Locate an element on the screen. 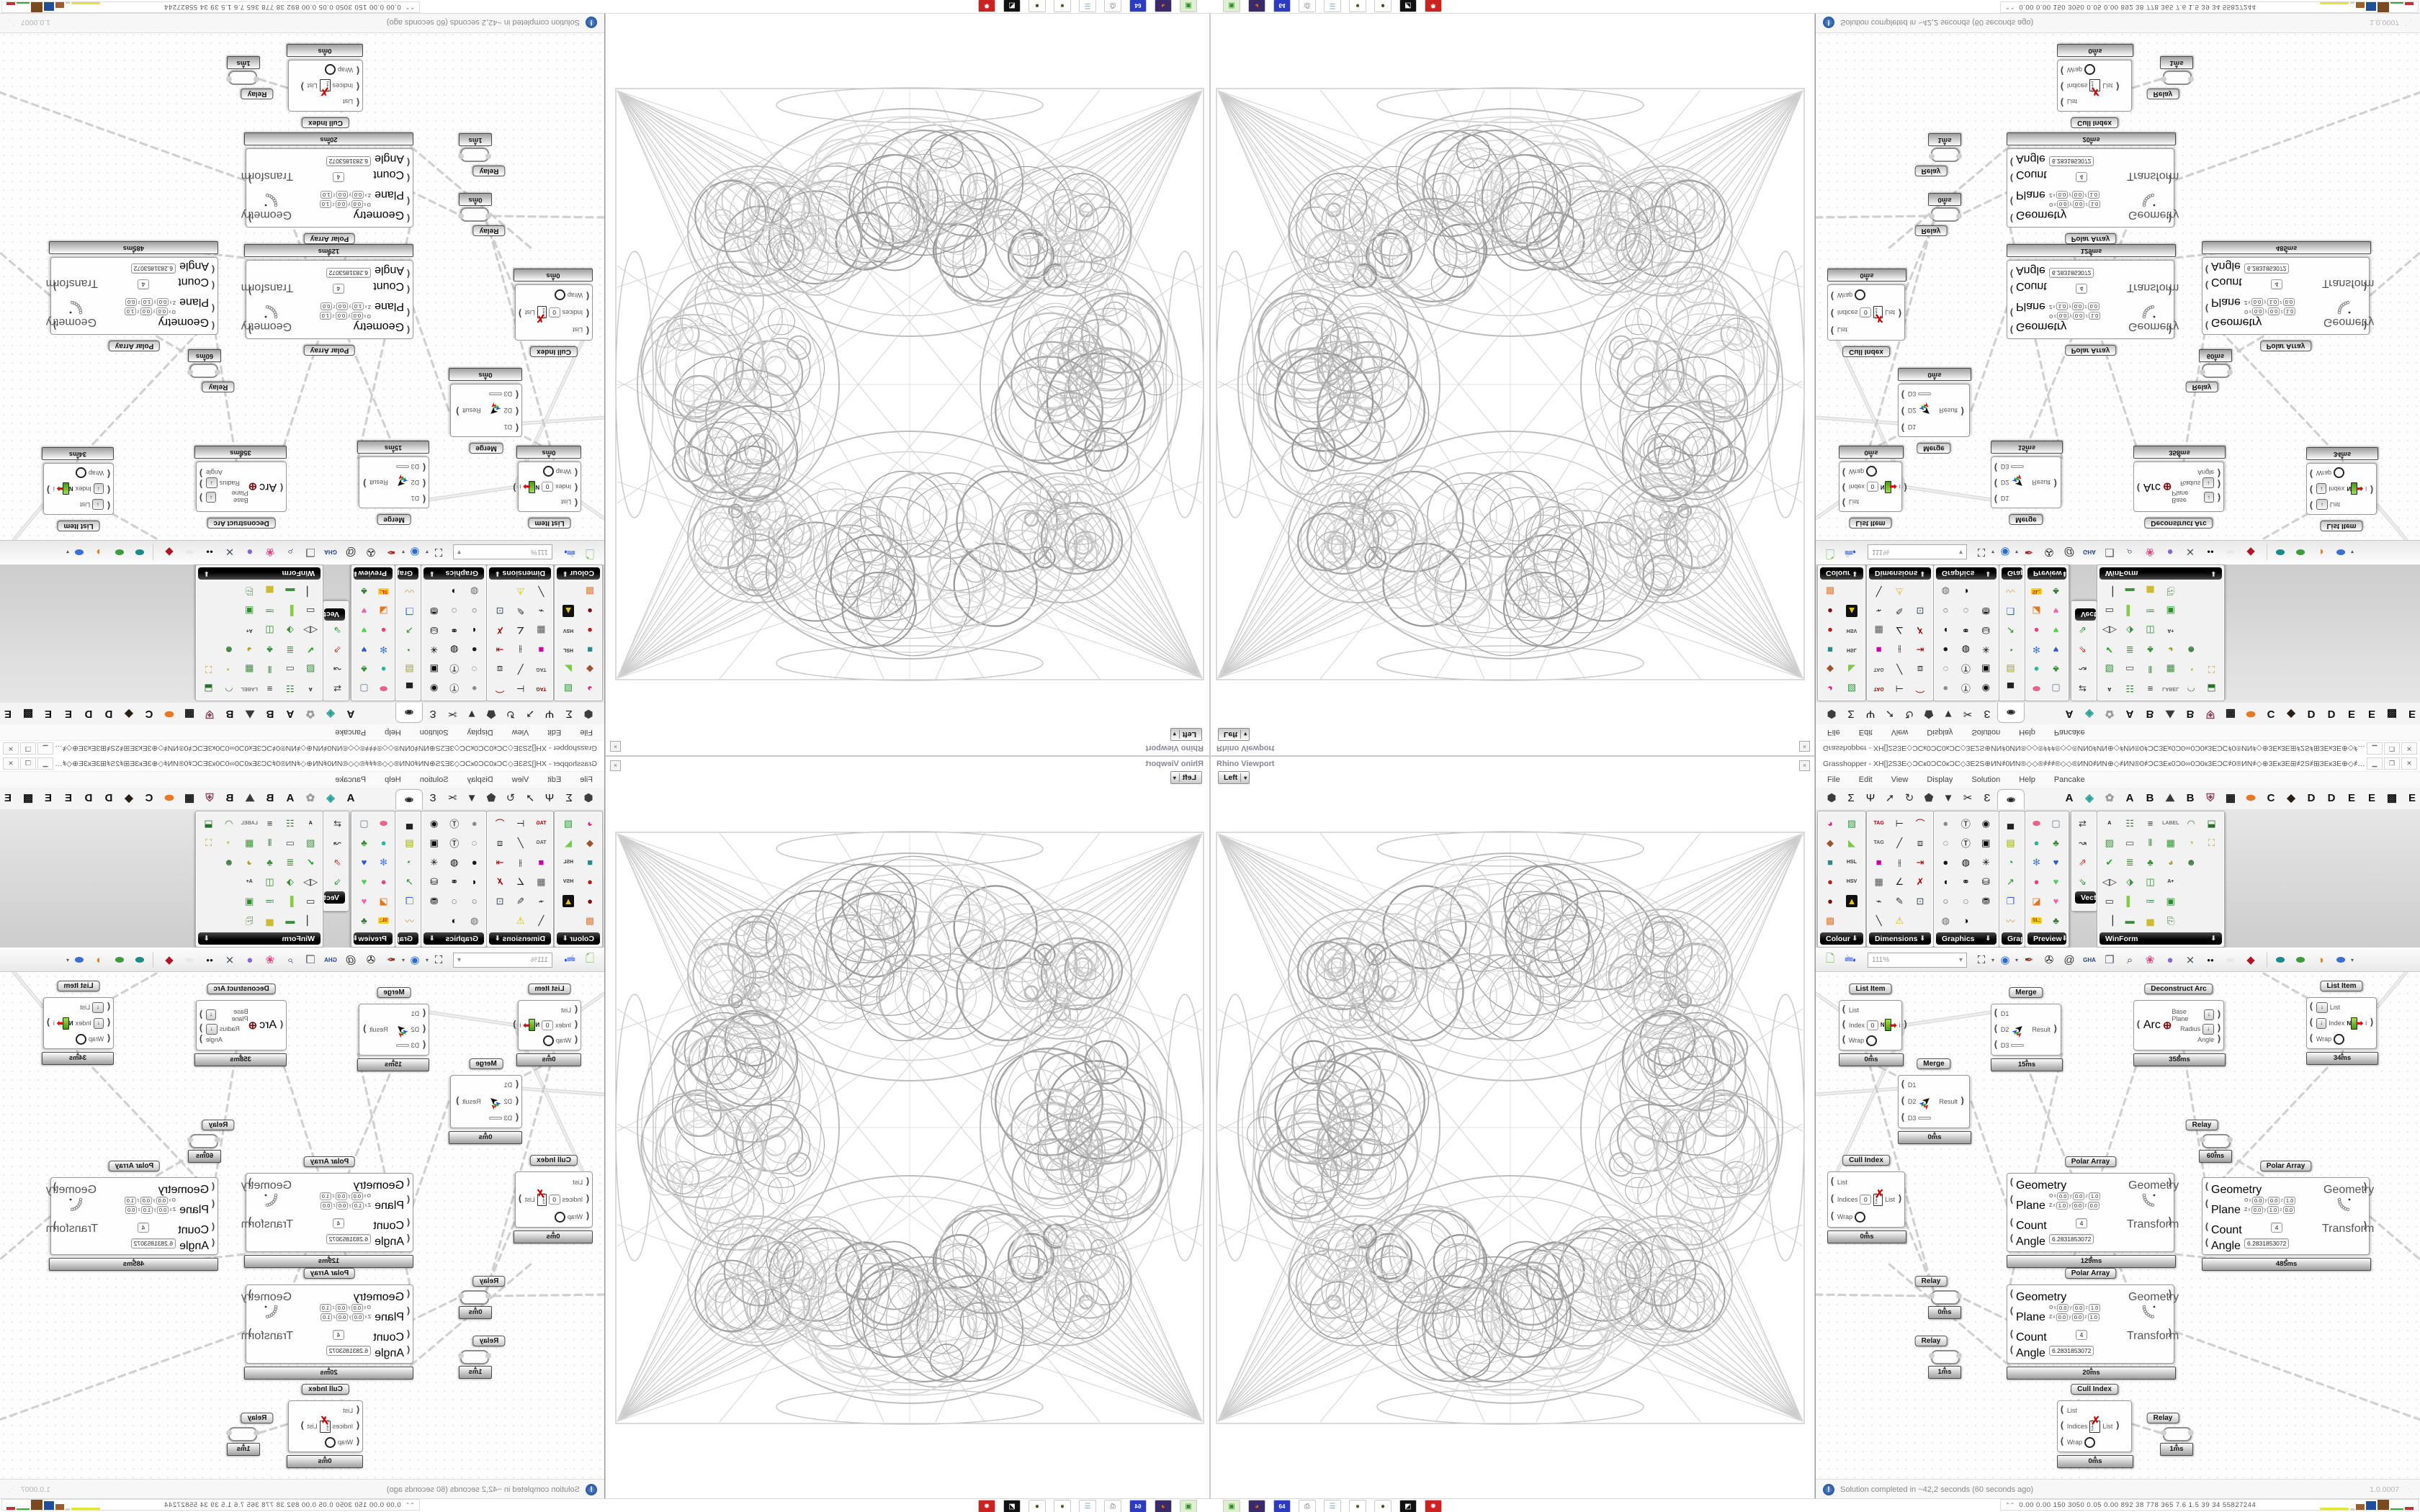 The image size is (2420, 1512). node-name-tag: Deconstruct Arc is located at coordinates (241, 523).